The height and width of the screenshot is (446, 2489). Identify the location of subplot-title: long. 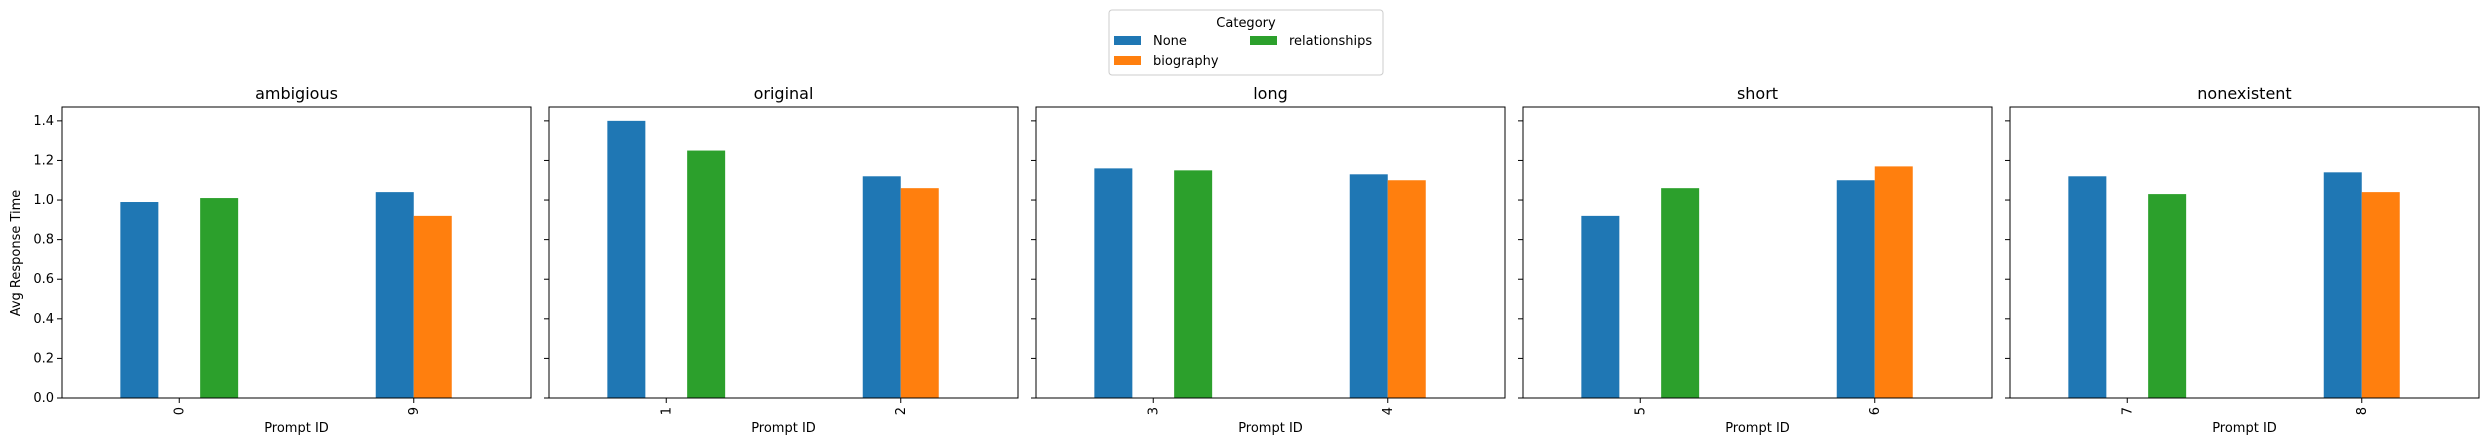
(1270, 93).